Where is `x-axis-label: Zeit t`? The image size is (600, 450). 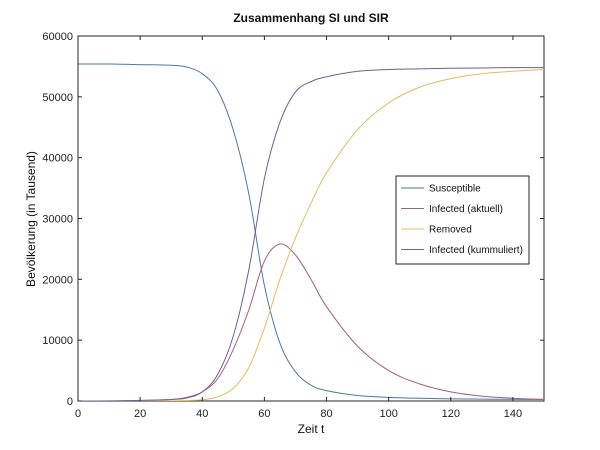 x-axis-label: Zeit t is located at coordinates (311, 429).